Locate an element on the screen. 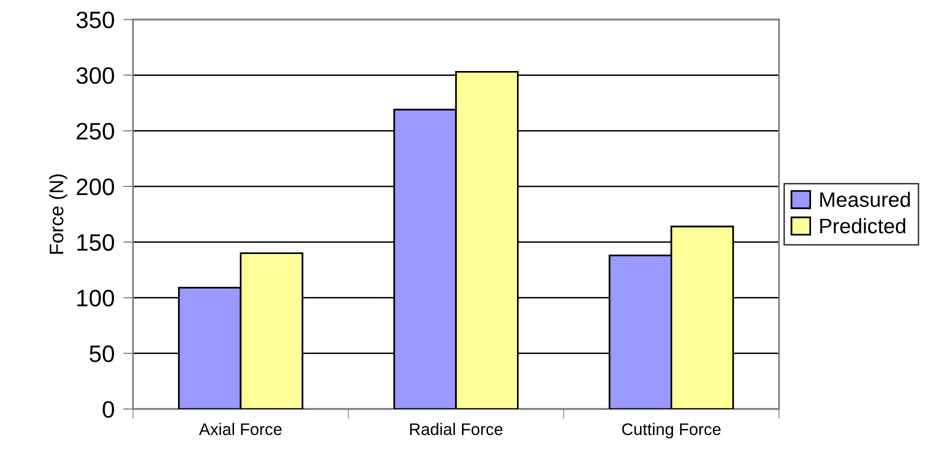 The image size is (945, 459). x-tick-label: Radial Force is located at coordinates (456, 429).